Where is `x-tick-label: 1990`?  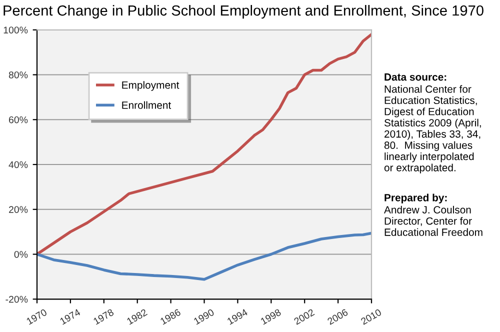 x-tick-label: 1990 is located at coordinates (204, 316).